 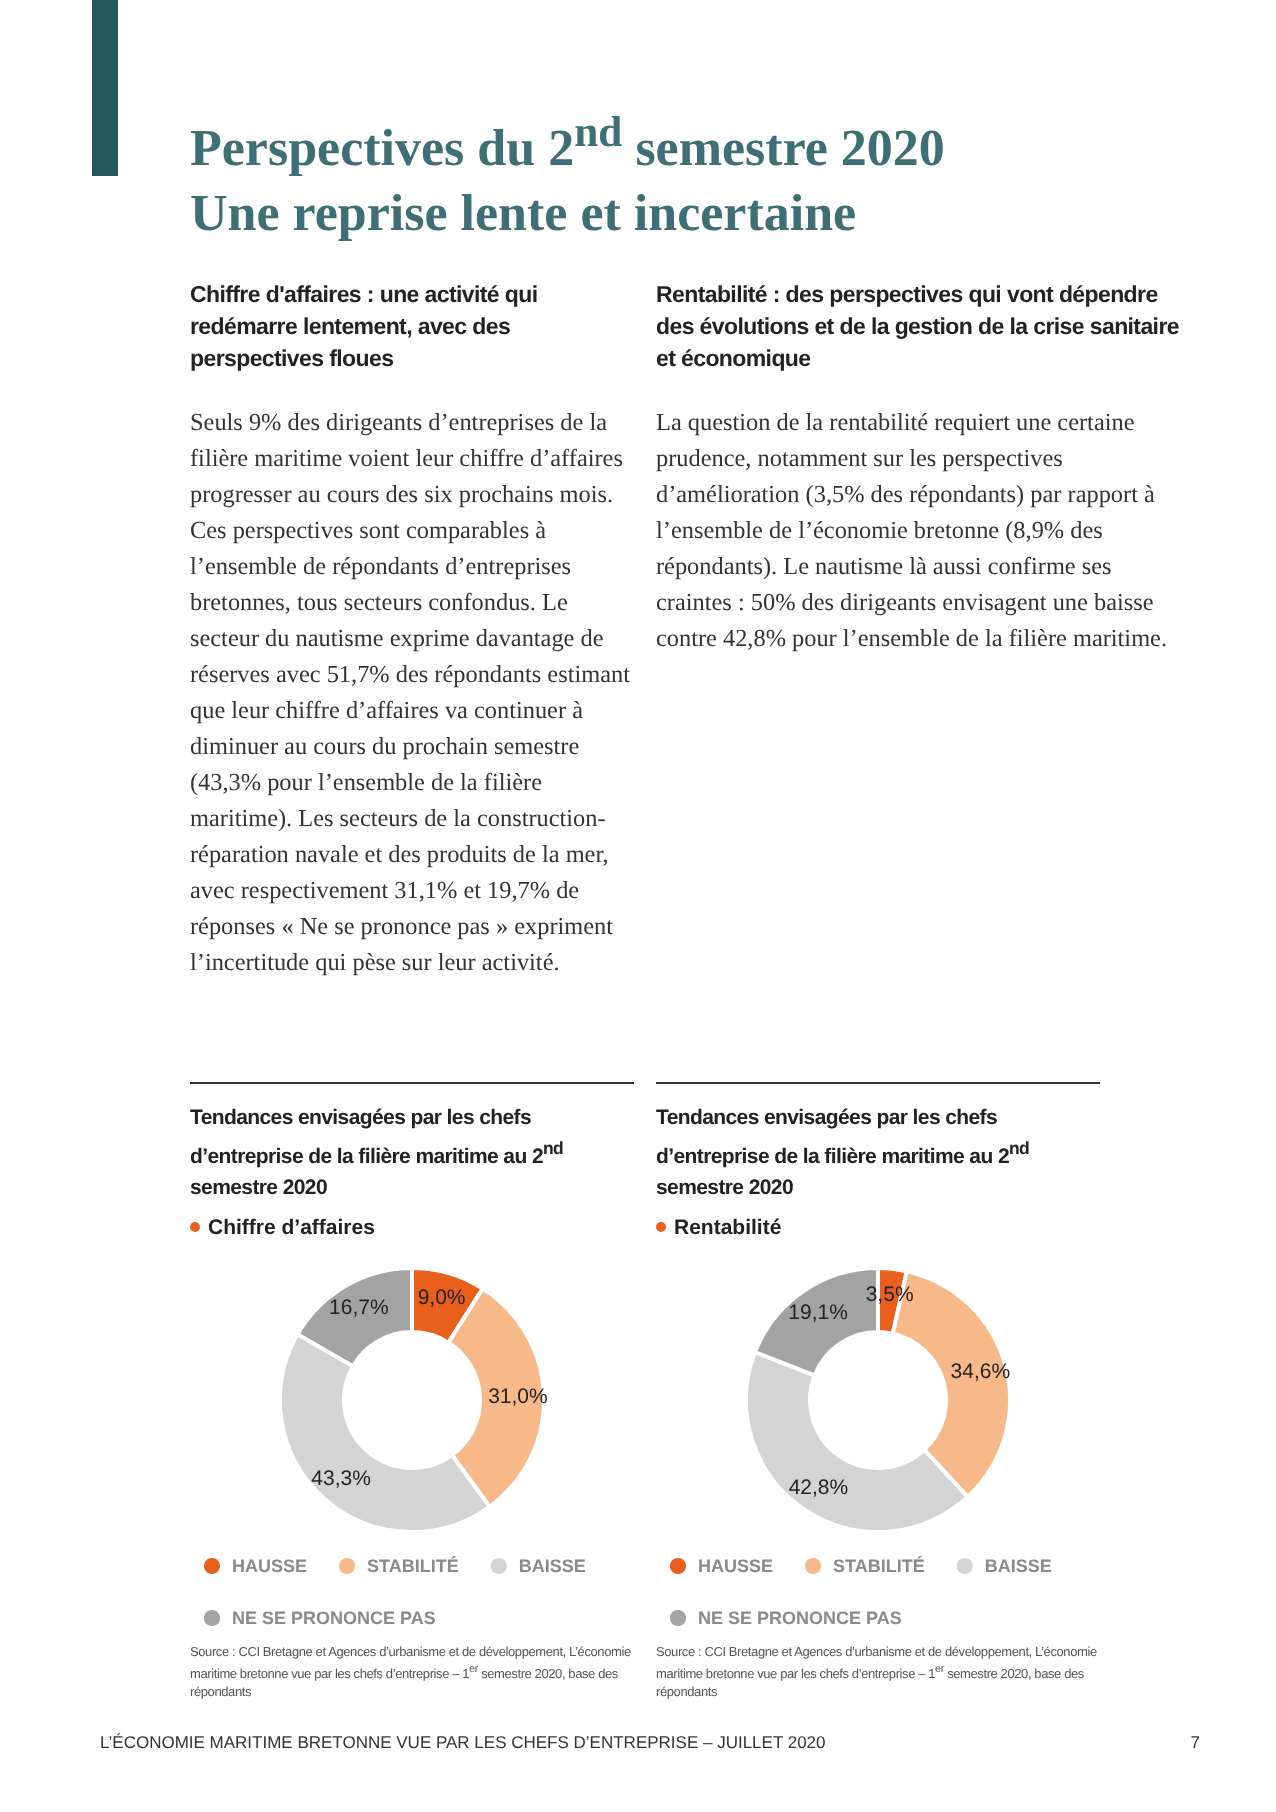 What do you see at coordinates (818, 1311) in the screenshot?
I see `data-label: 19,1%` at bounding box center [818, 1311].